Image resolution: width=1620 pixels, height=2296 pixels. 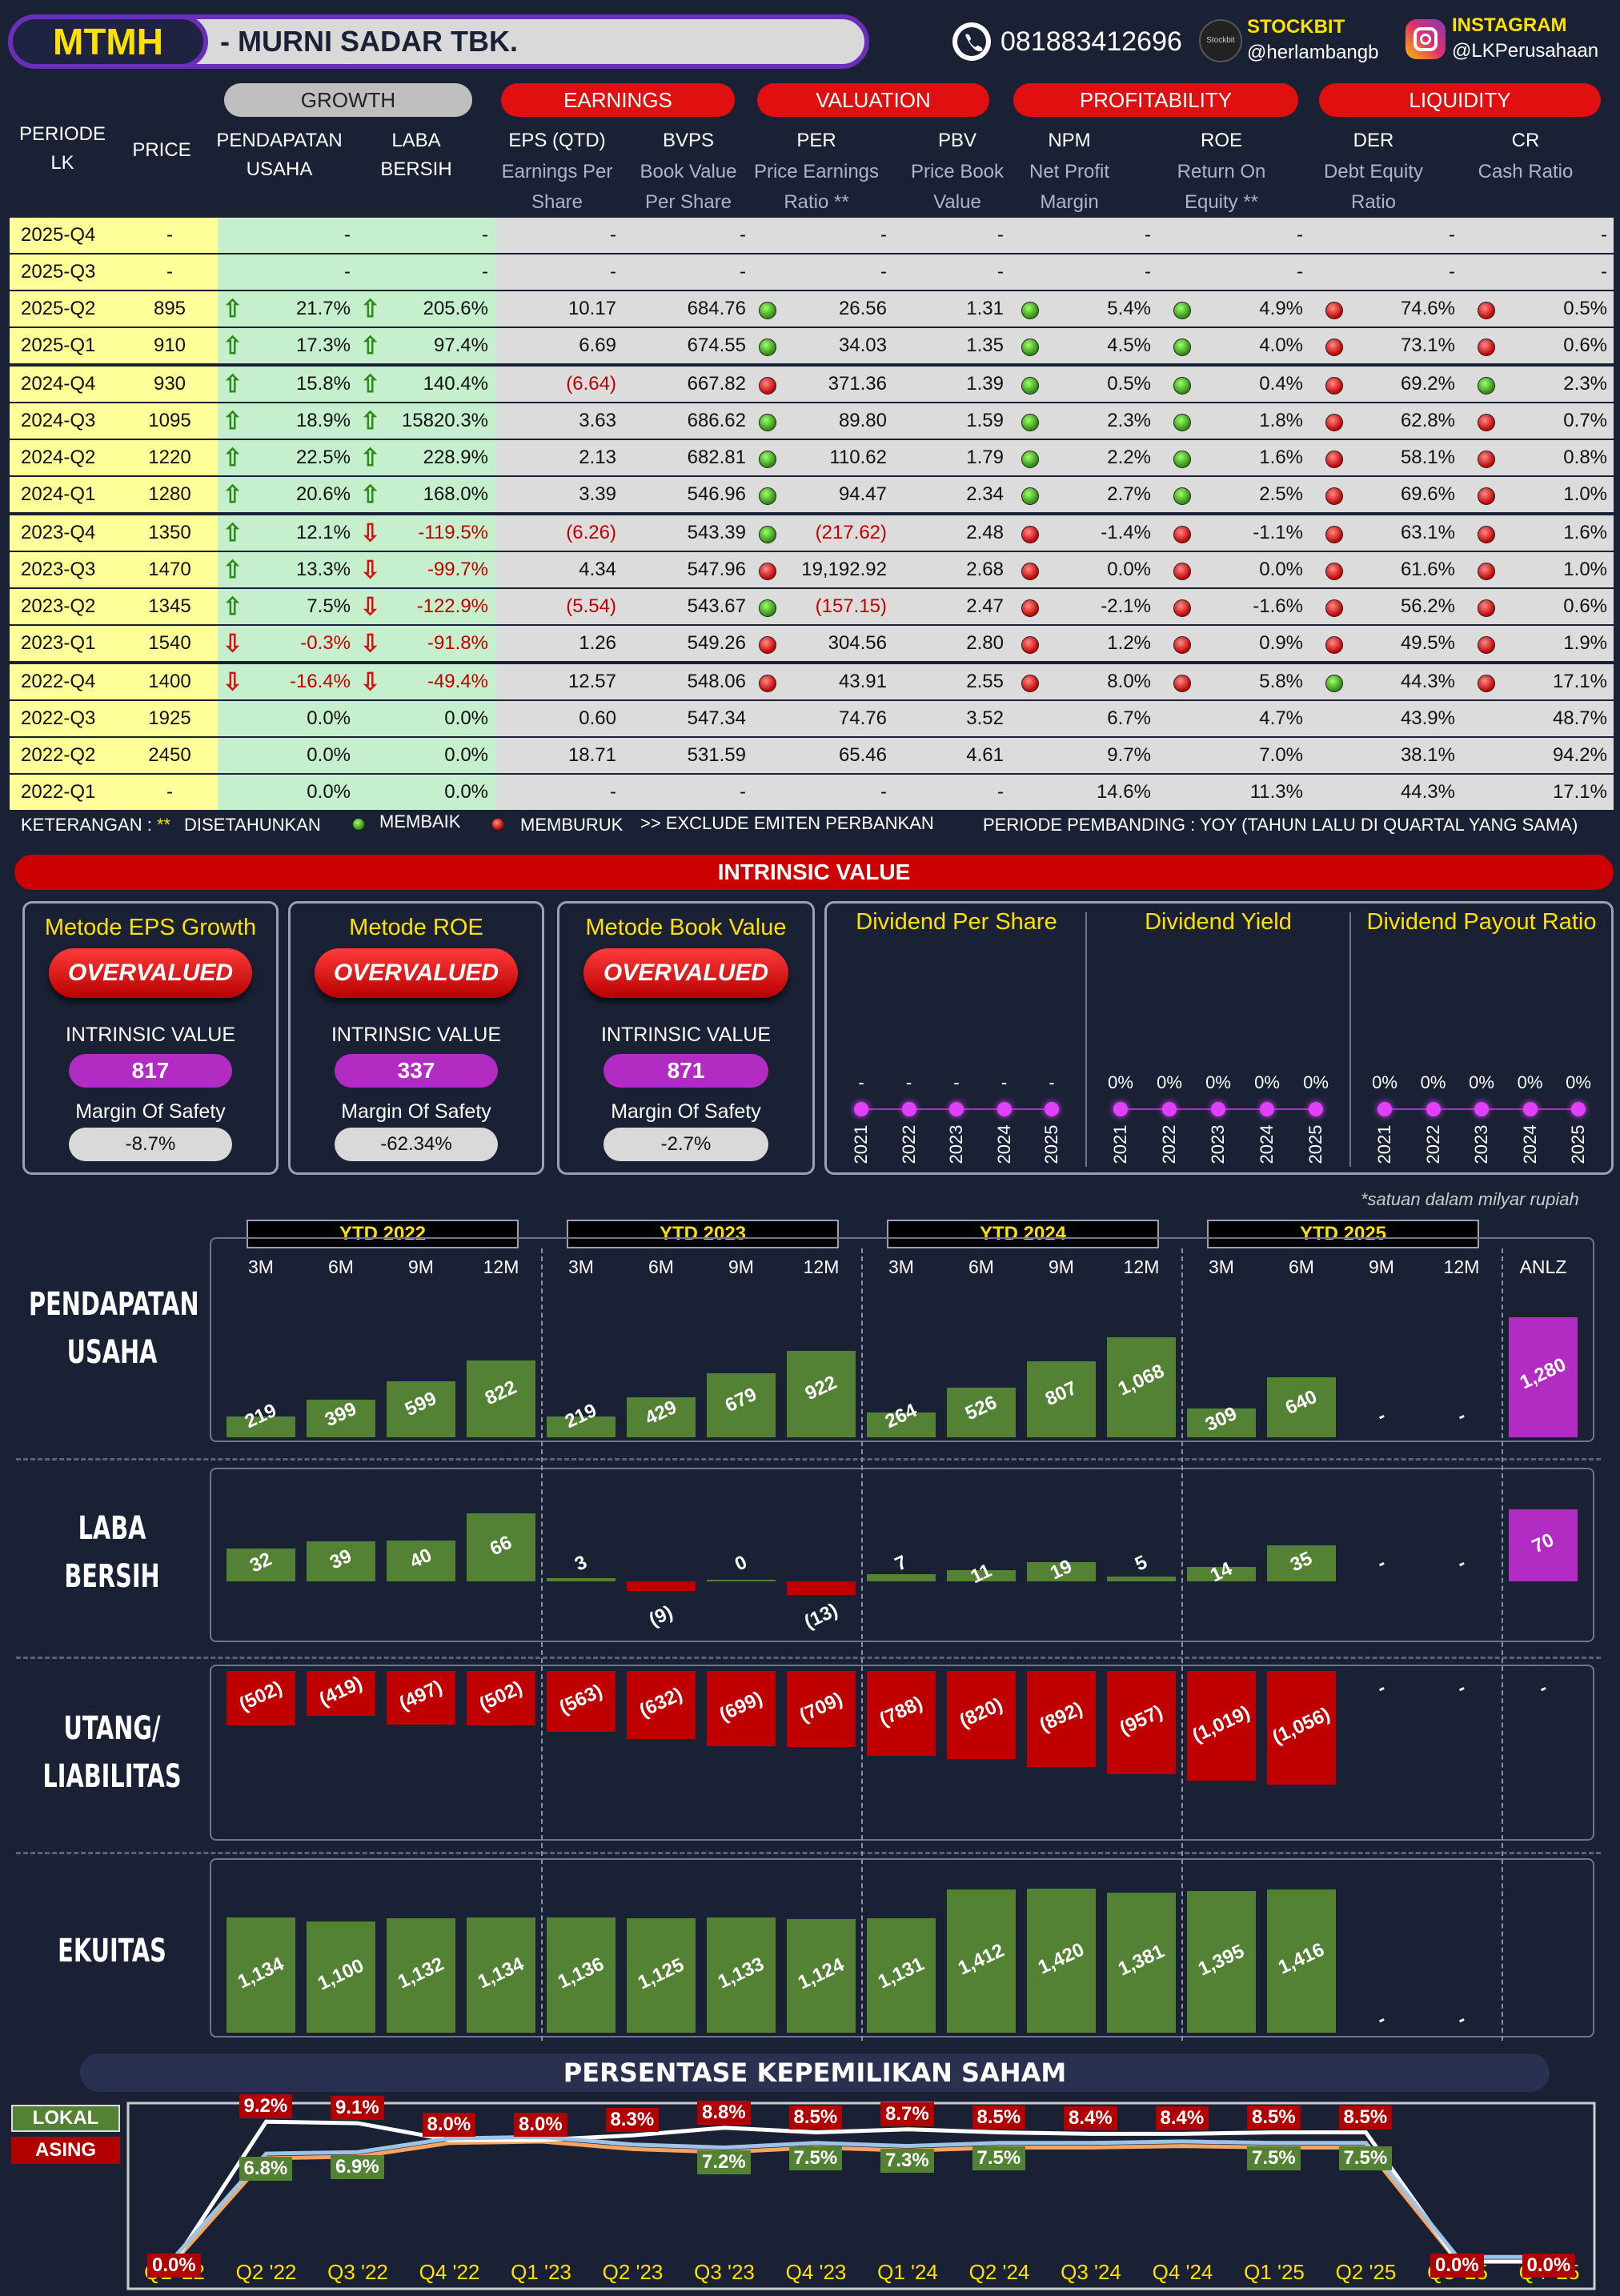 What do you see at coordinates (1155, 100) in the screenshot?
I see `group-profitability: PROFITABILITY` at bounding box center [1155, 100].